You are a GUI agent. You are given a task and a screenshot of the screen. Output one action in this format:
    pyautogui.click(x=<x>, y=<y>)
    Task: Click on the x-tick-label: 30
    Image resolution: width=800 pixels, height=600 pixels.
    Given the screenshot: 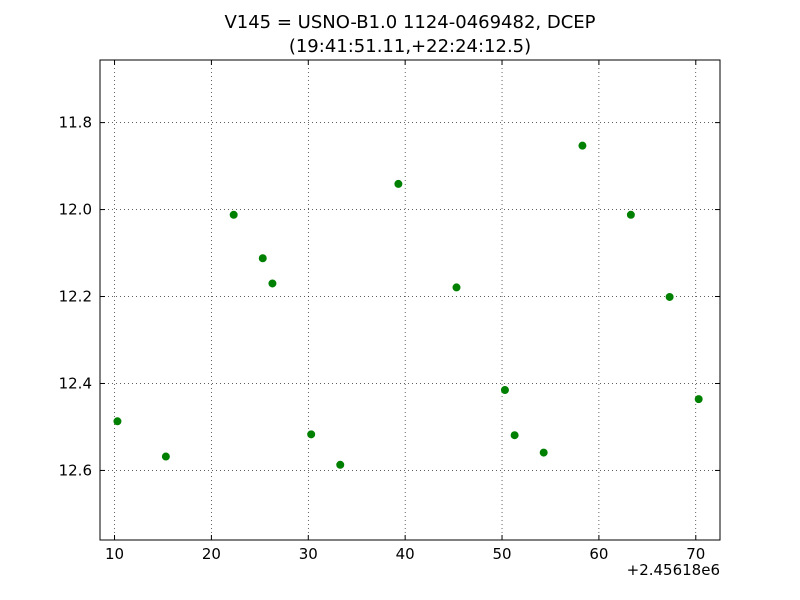 What is the action you would take?
    pyautogui.click(x=308, y=554)
    